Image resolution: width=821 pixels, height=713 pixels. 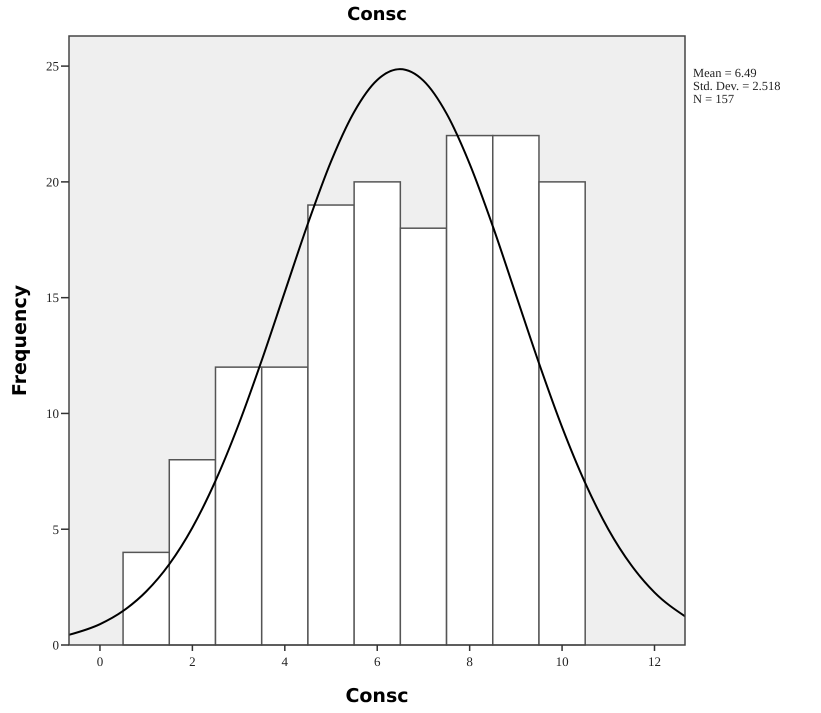 What do you see at coordinates (725, 73) in the screenshot?
I see `text: Mean = 6.49` at bounding box center [725, 73].